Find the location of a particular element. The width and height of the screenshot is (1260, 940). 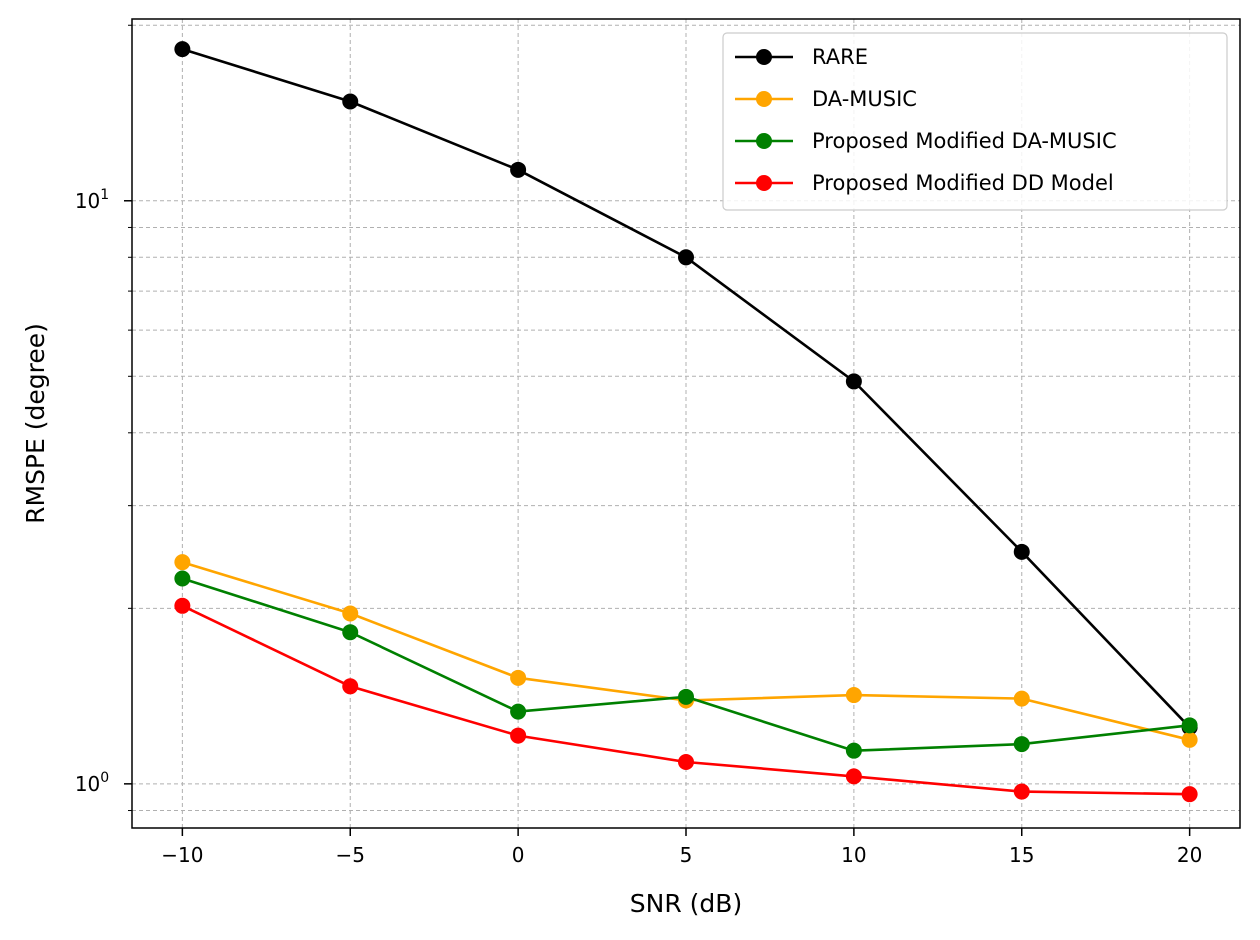

y-tick-label: 10⁰ is located at coordinates (92, 783).